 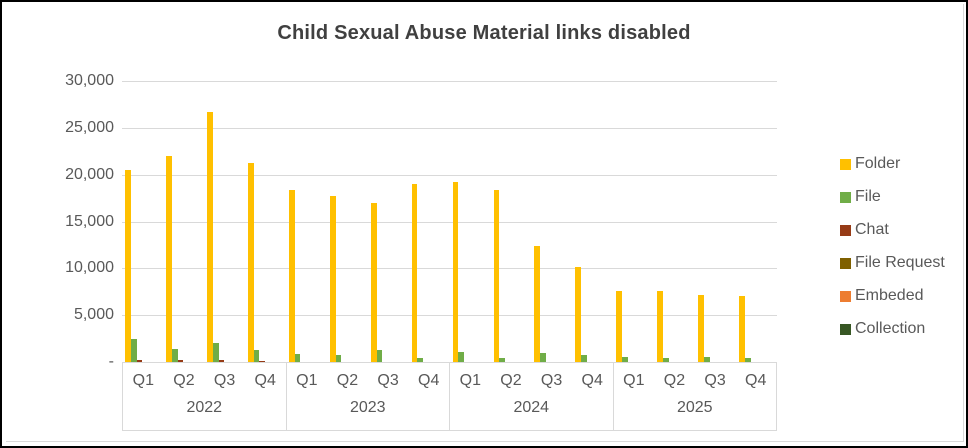 I want to click on bar-group-2025-q4, so click(x=756, y=221).